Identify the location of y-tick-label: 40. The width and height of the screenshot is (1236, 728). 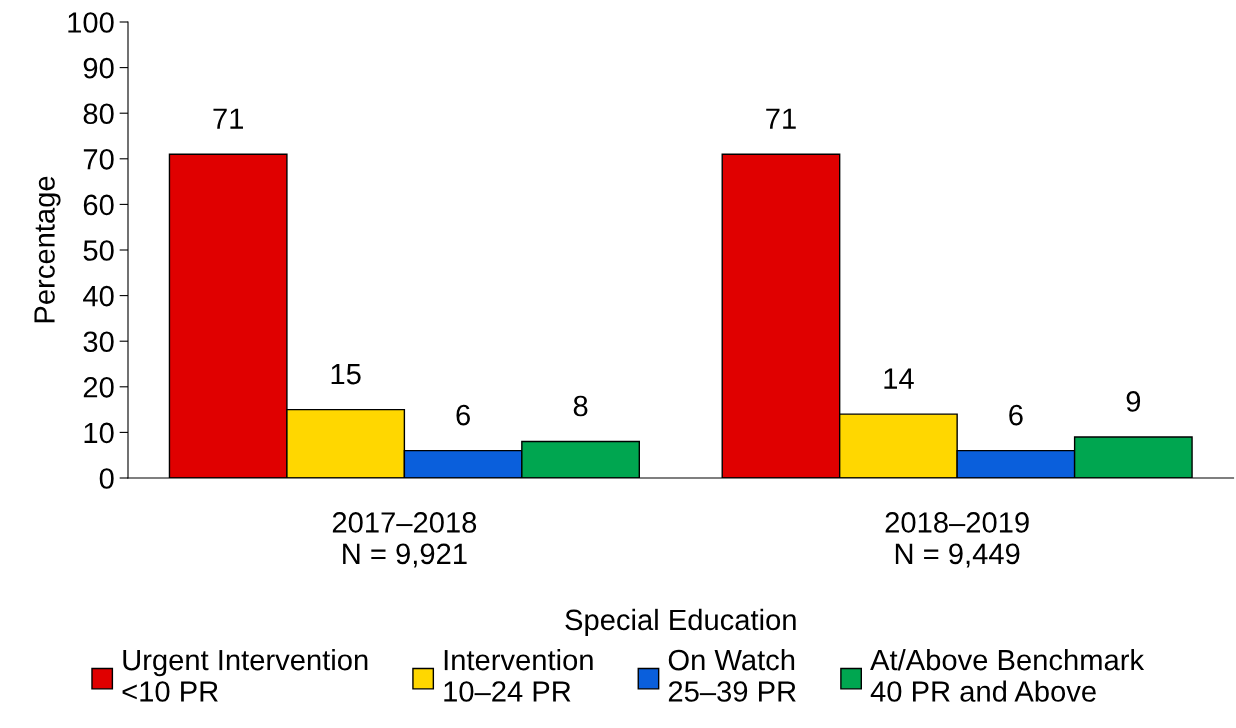
(98, 296).